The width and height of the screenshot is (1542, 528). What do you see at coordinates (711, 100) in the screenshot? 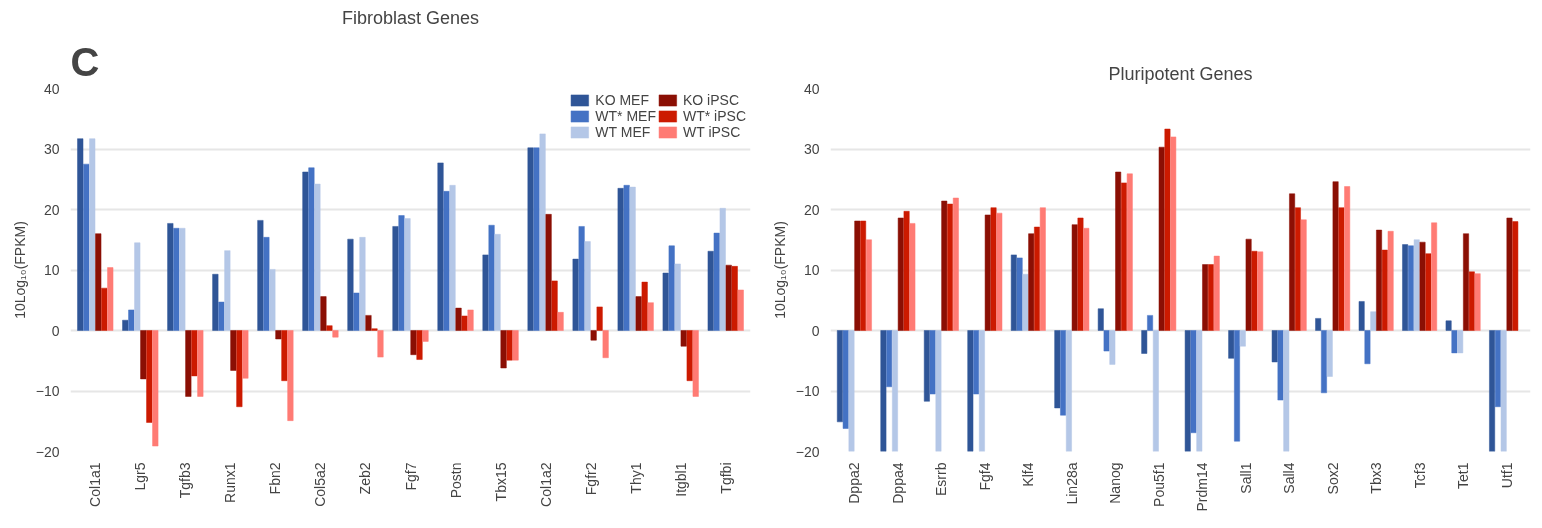
I see `legend-label: KO iPSC` at bounding box center [711, 100].